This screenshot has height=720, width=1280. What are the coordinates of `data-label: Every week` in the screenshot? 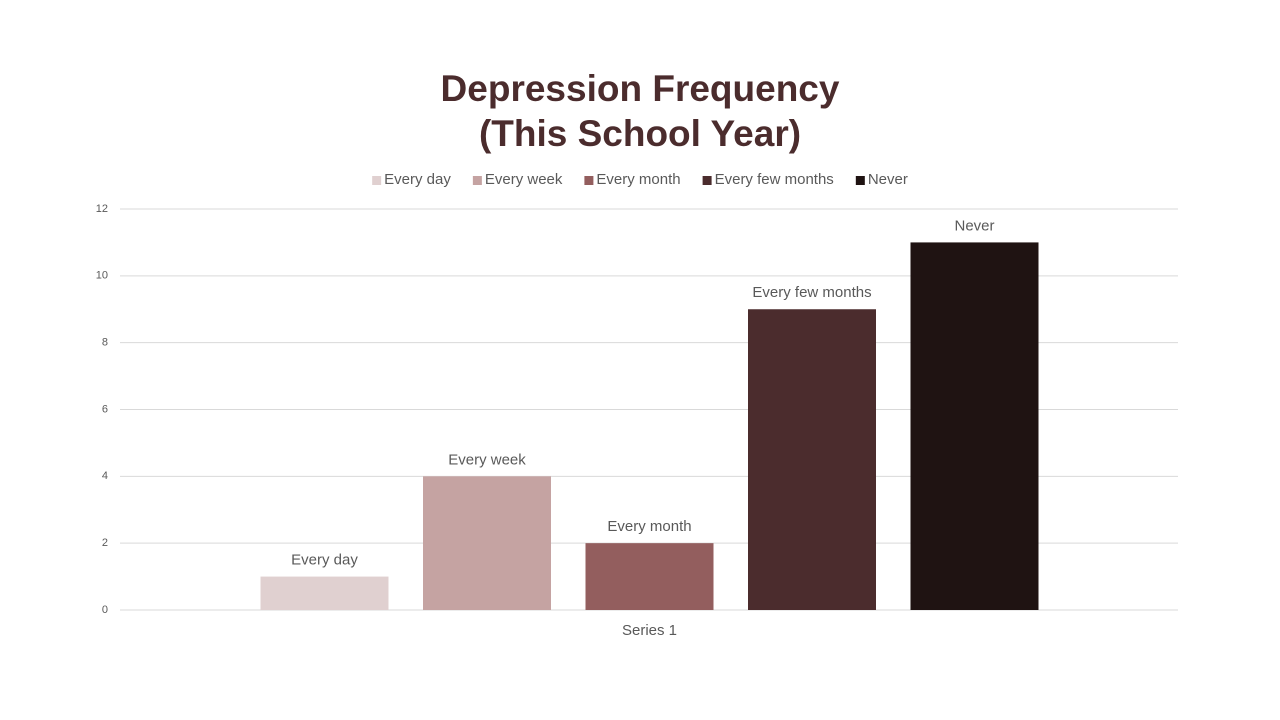 It's located at (487, 459).